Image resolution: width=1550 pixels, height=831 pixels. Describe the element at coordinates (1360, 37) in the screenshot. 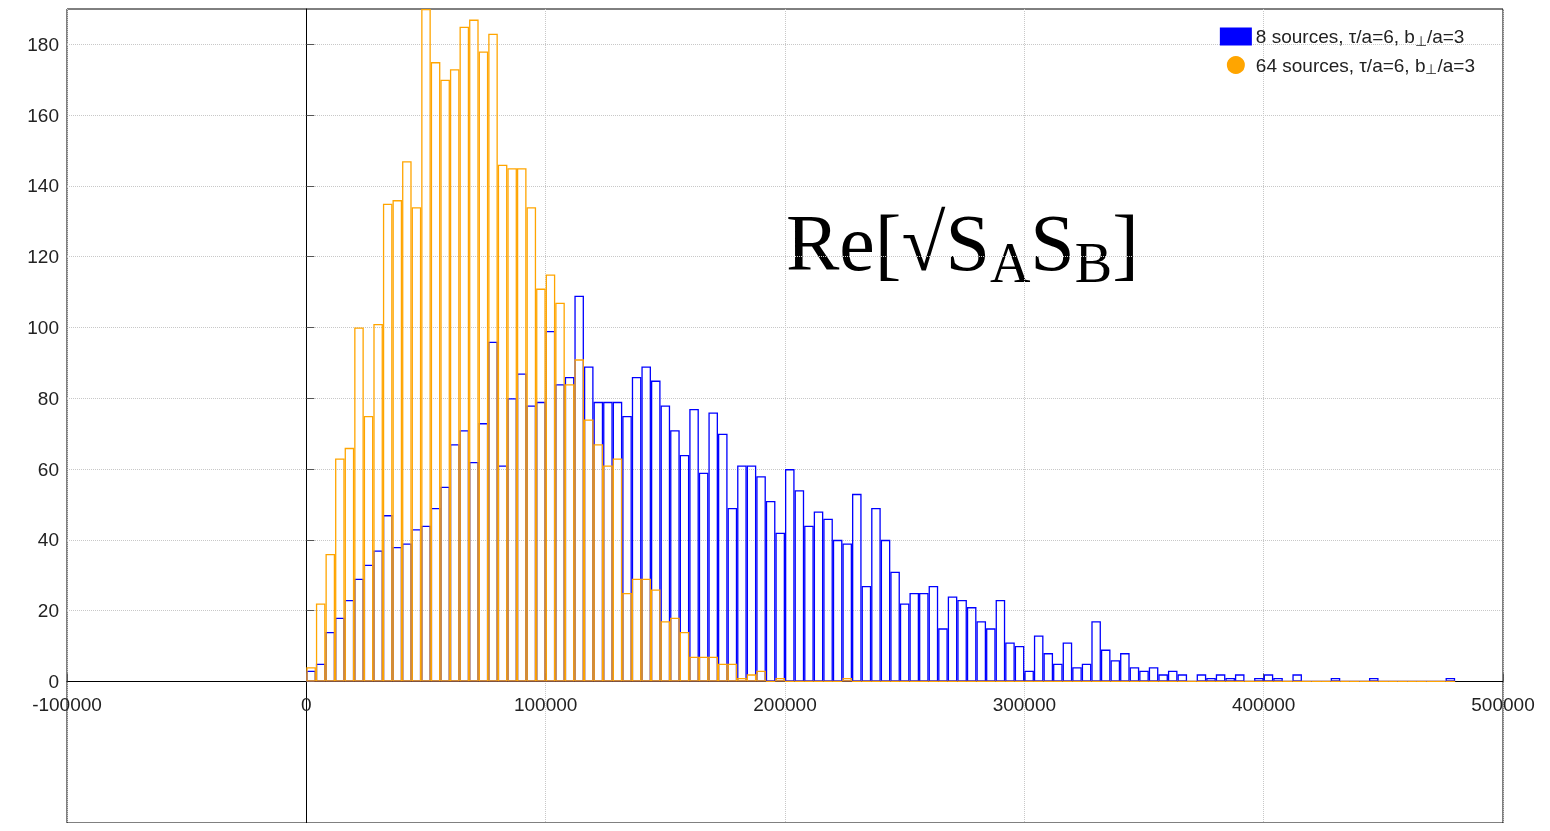

I see `legend-label: 8 sources, τ/a=6, b⊥/a=3` at that location.